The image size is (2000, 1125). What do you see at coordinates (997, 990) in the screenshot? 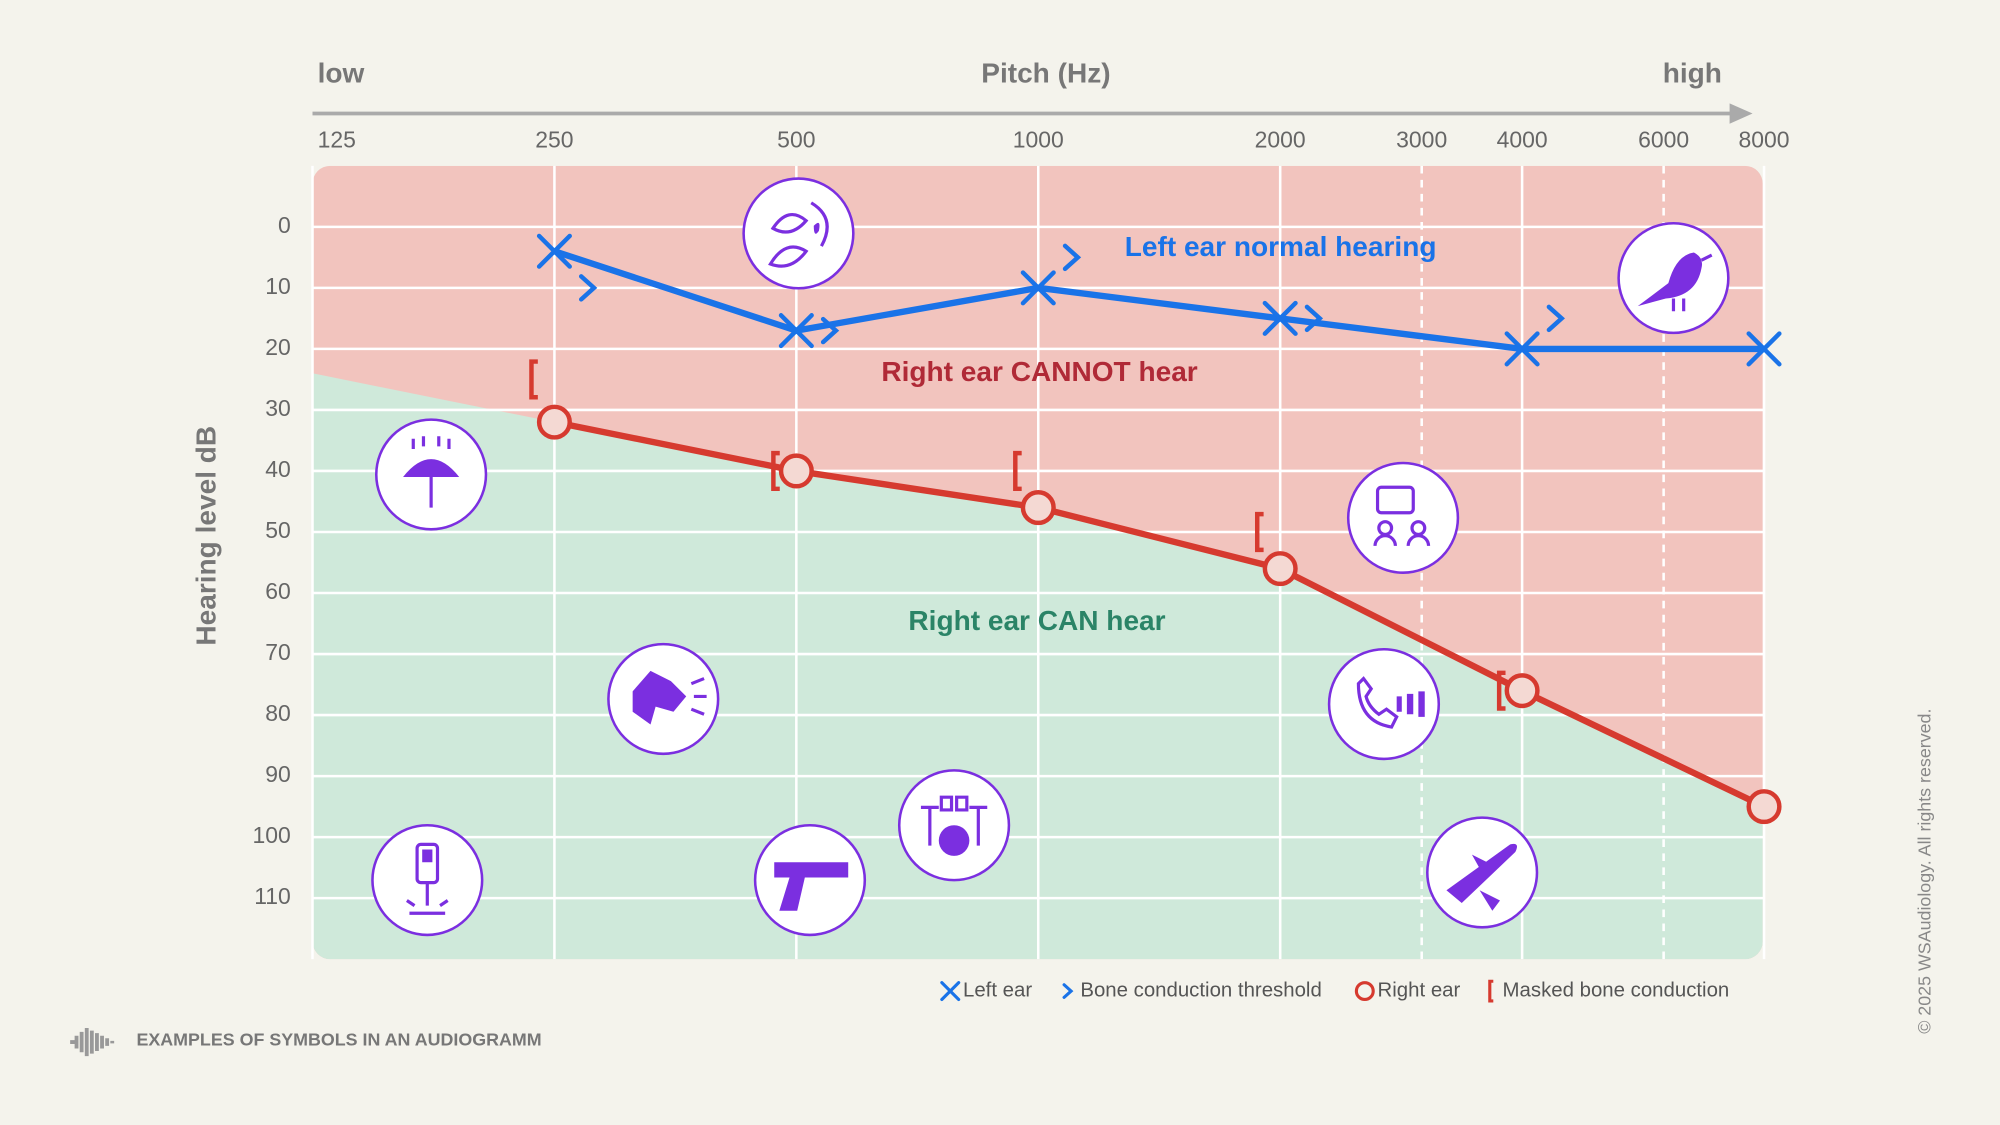
I see `legend-label: Left ear` at bounding box center [997, 990].